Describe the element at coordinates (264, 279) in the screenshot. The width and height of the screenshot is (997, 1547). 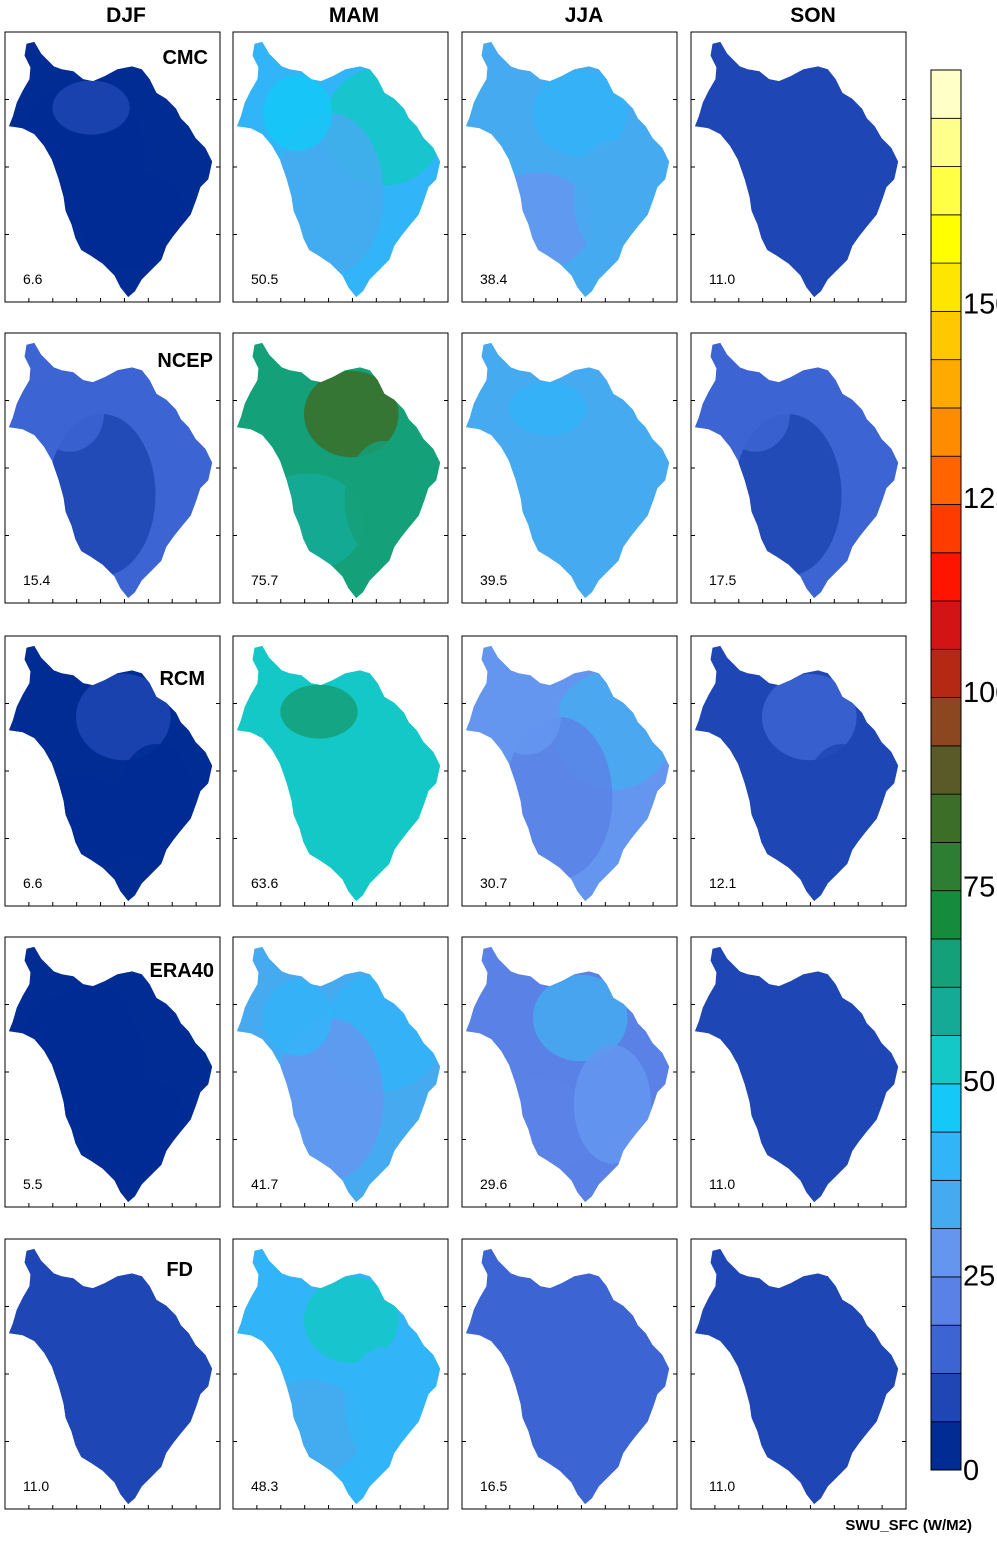
I see `panel-mean-value: 50.5` at that location.